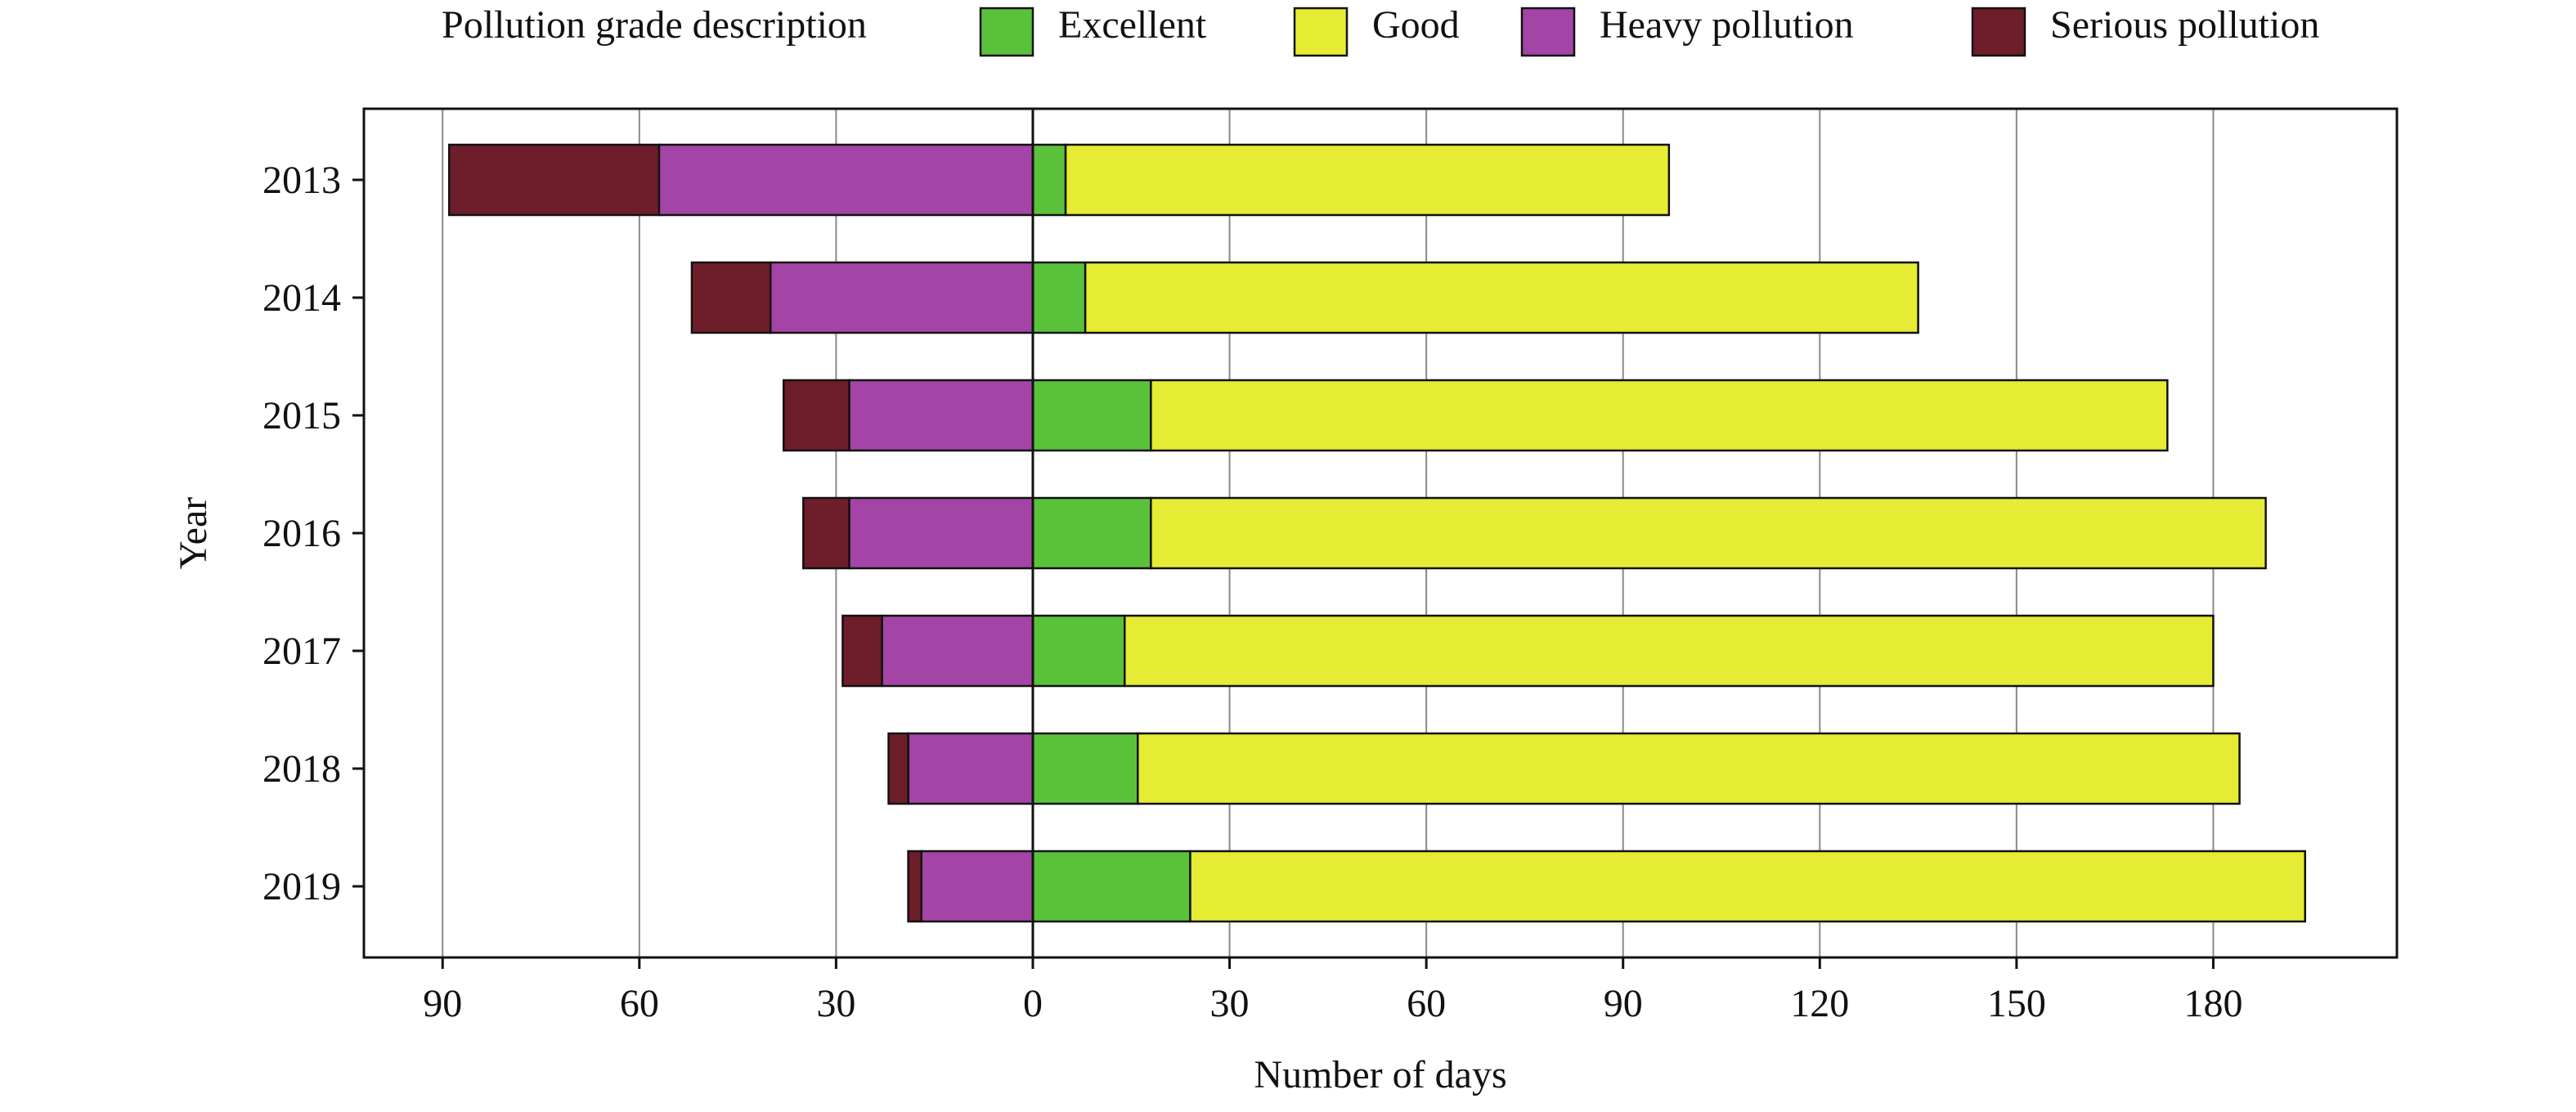 This screenshot has width=2576, height=1112. What do you see at coordinates (2184, 25) in the screenshot?
I see `legend-label-serious-pollution: Serious pollution` at bounding box center [2184, 25].